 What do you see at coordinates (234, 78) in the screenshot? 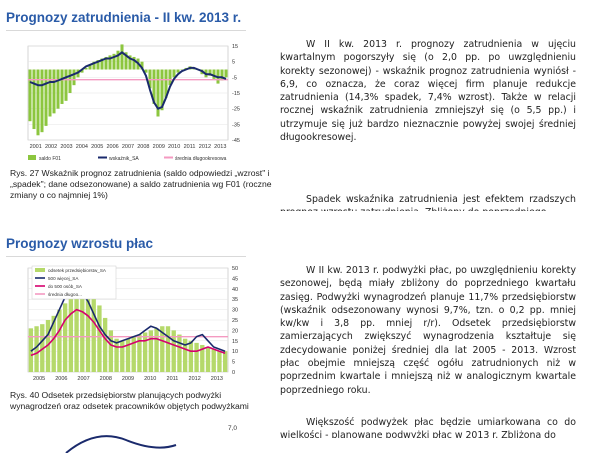
I see `y-tick-label: -5` at bounding box center [234, 78].